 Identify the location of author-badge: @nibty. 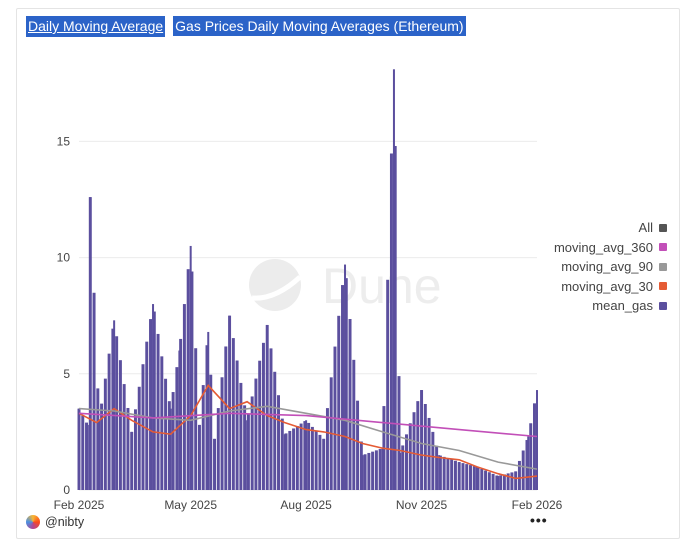
(55, 522).